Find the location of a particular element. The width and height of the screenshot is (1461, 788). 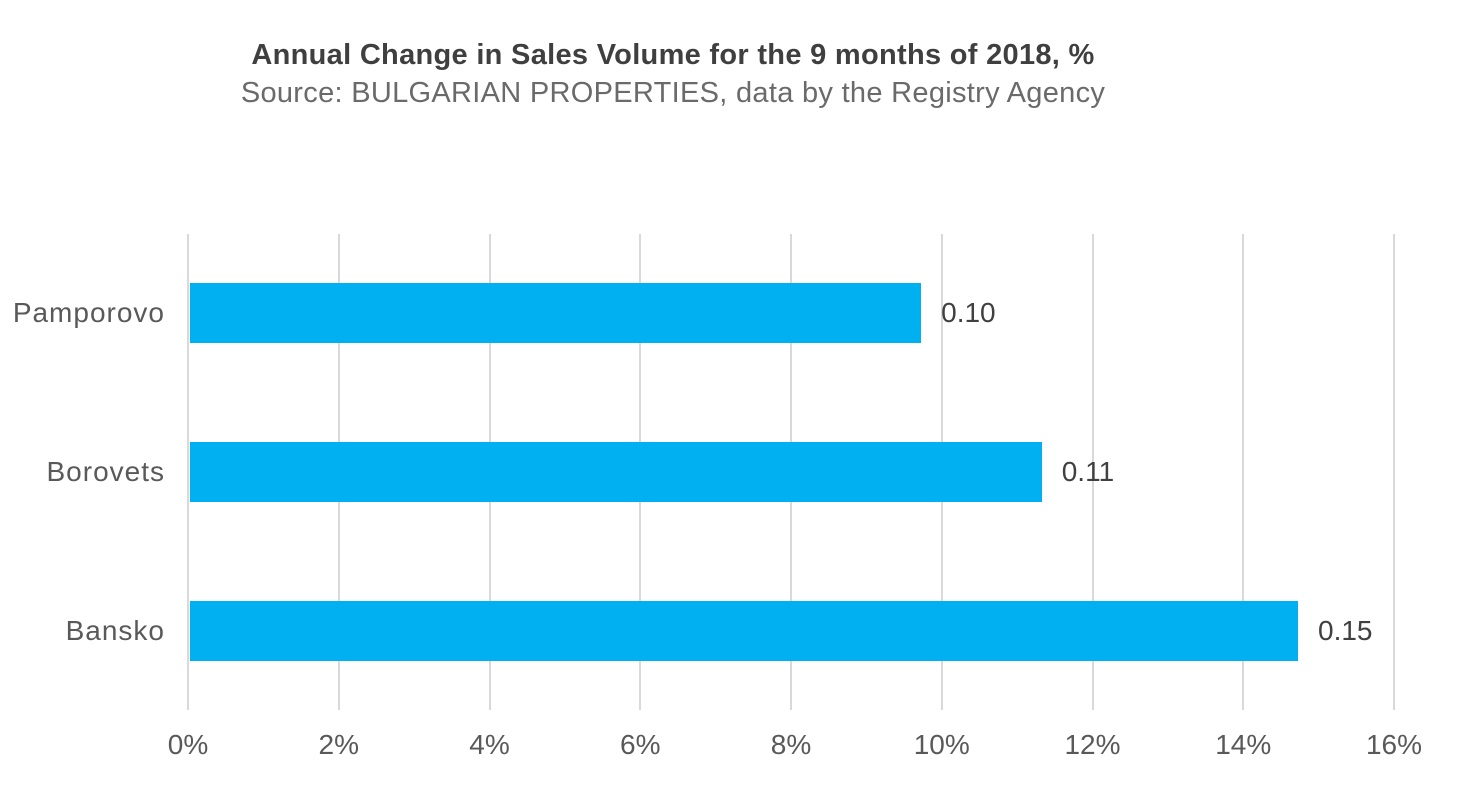

bar-borovets is located at coordinates (616, 472).